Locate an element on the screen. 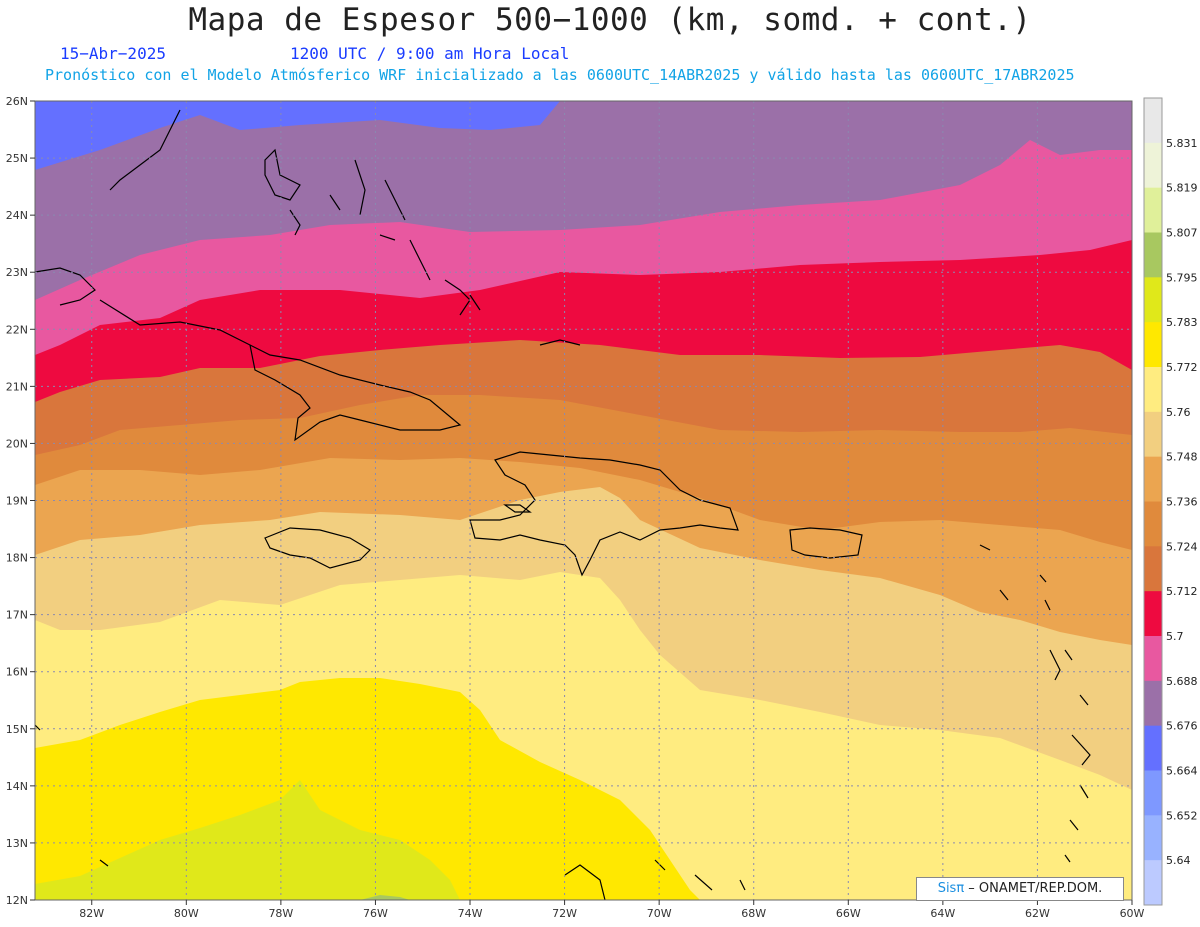  colorbar-level-label: 5.724 is located at coordinates (1182, 546).